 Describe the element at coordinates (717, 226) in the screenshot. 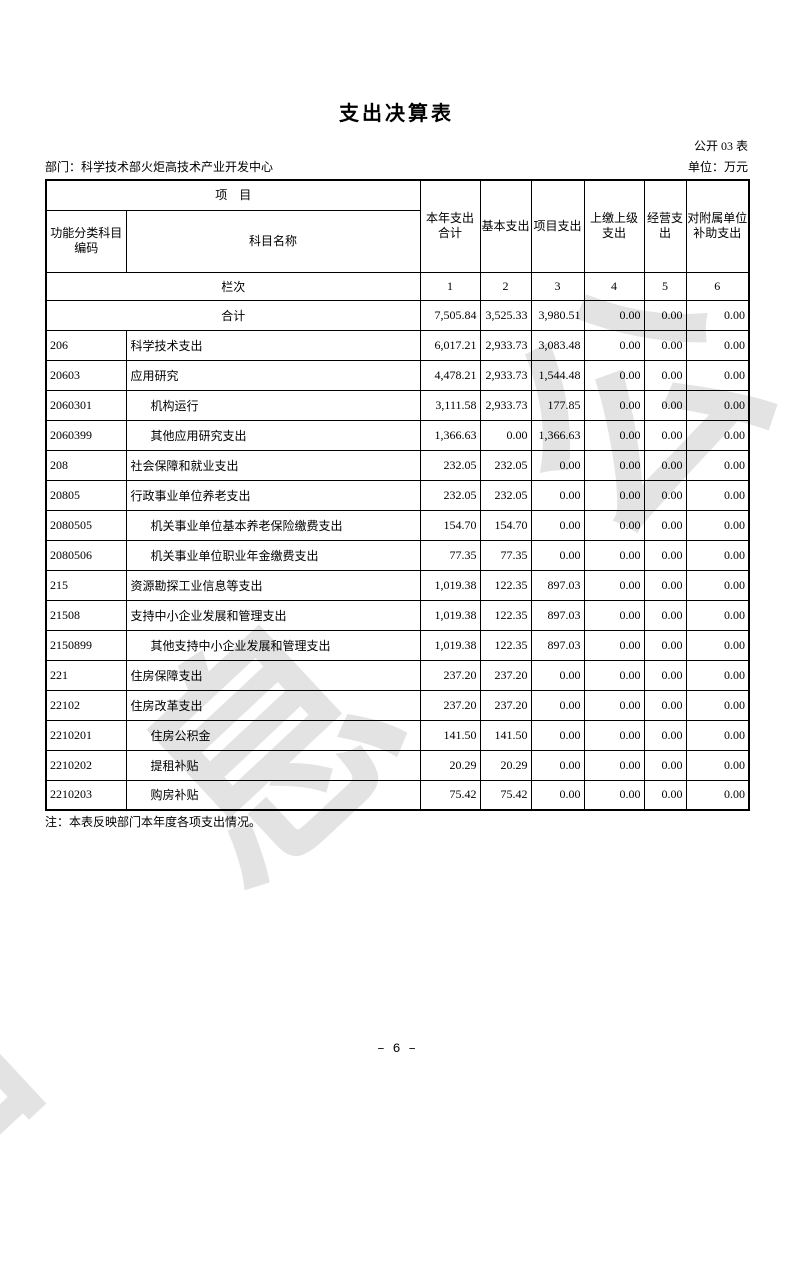

I see `header-col-subsidy: 对附属单位 补助支出` at that location.